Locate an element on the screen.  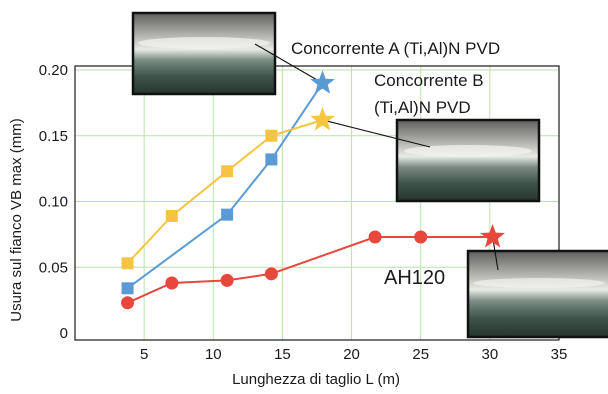
y-tick-label: 0.15 is located at coordinates (53, 136).